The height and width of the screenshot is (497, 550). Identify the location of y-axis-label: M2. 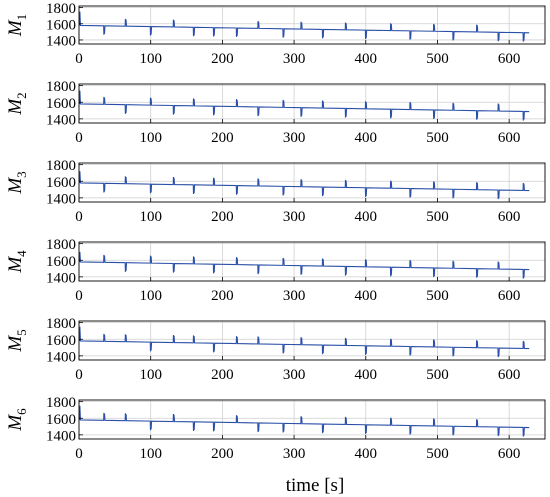
(17, 103).